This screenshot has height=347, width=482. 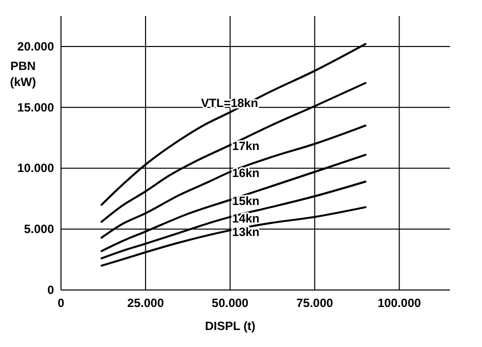 I want to click on y-tick-label: 10.000, so click(x=35, y=168).